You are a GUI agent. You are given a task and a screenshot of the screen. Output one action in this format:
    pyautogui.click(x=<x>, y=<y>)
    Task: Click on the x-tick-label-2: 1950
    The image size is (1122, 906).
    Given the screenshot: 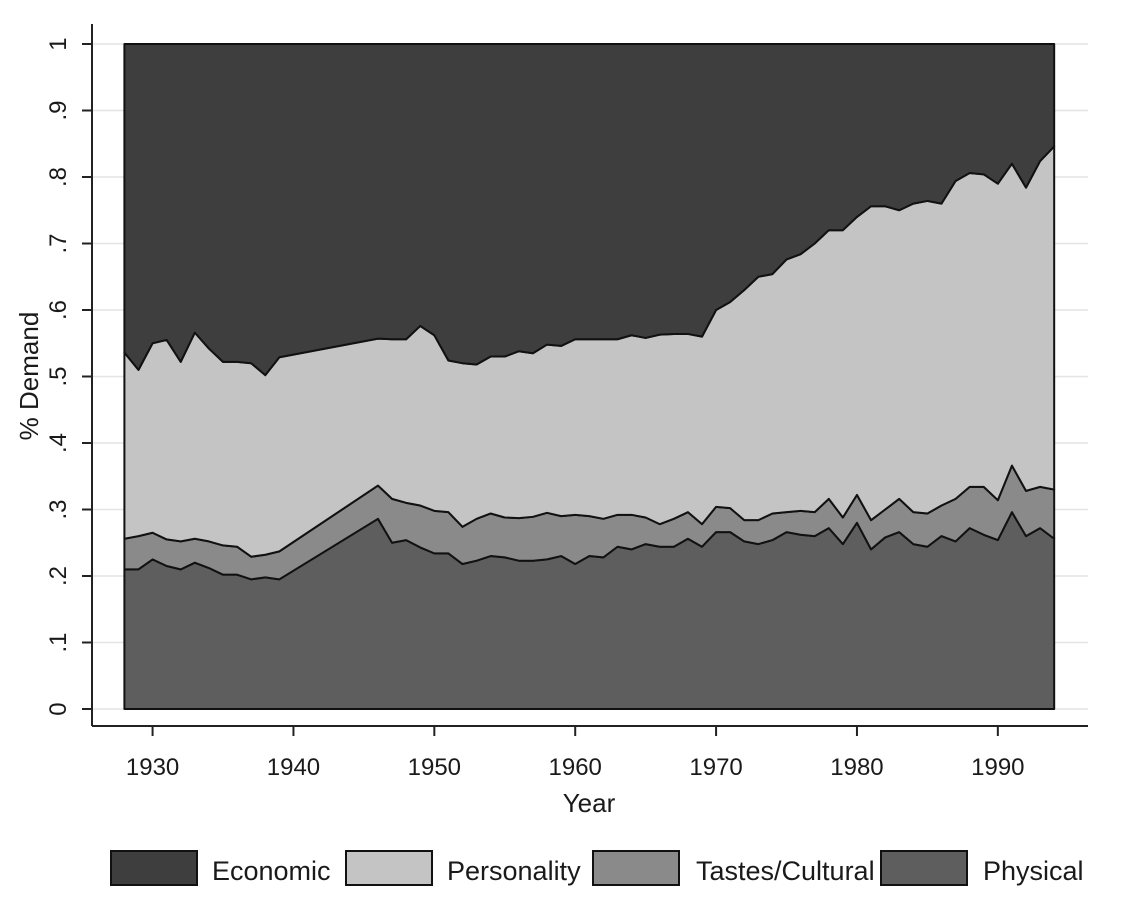 What is the action you would take?
    pyautogui.click(x=434, y=767)
    